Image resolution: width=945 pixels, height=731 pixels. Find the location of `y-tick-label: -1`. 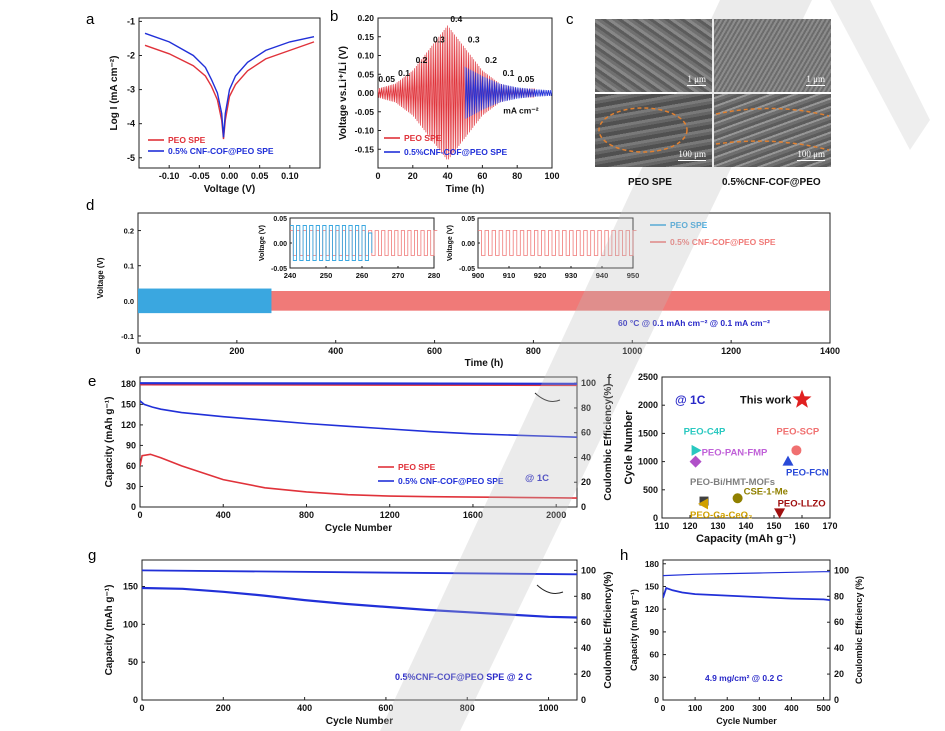

y-tick-label: -1 is located at coordinates (131, 21).